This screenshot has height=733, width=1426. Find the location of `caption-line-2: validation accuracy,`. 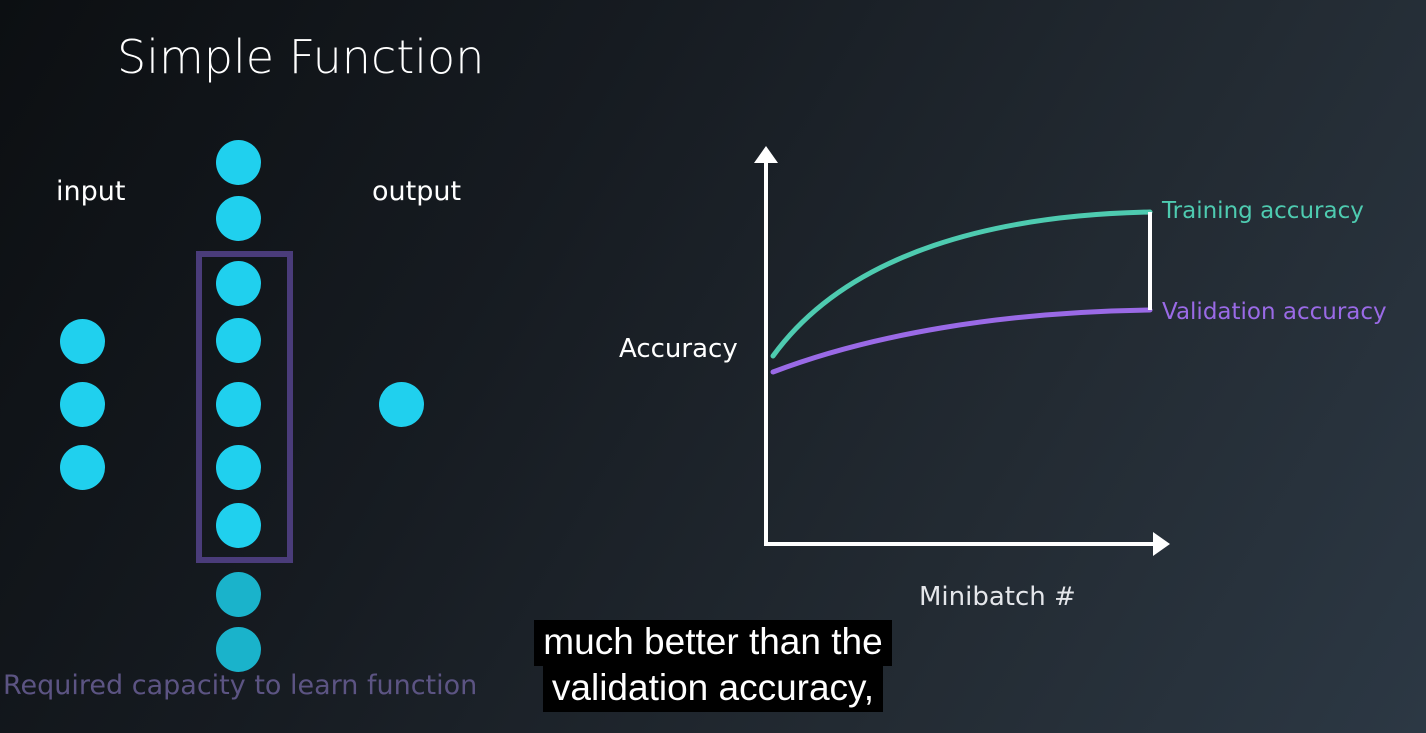

caption-line-2: validation accuracy, is located at coordinates (713, 689).